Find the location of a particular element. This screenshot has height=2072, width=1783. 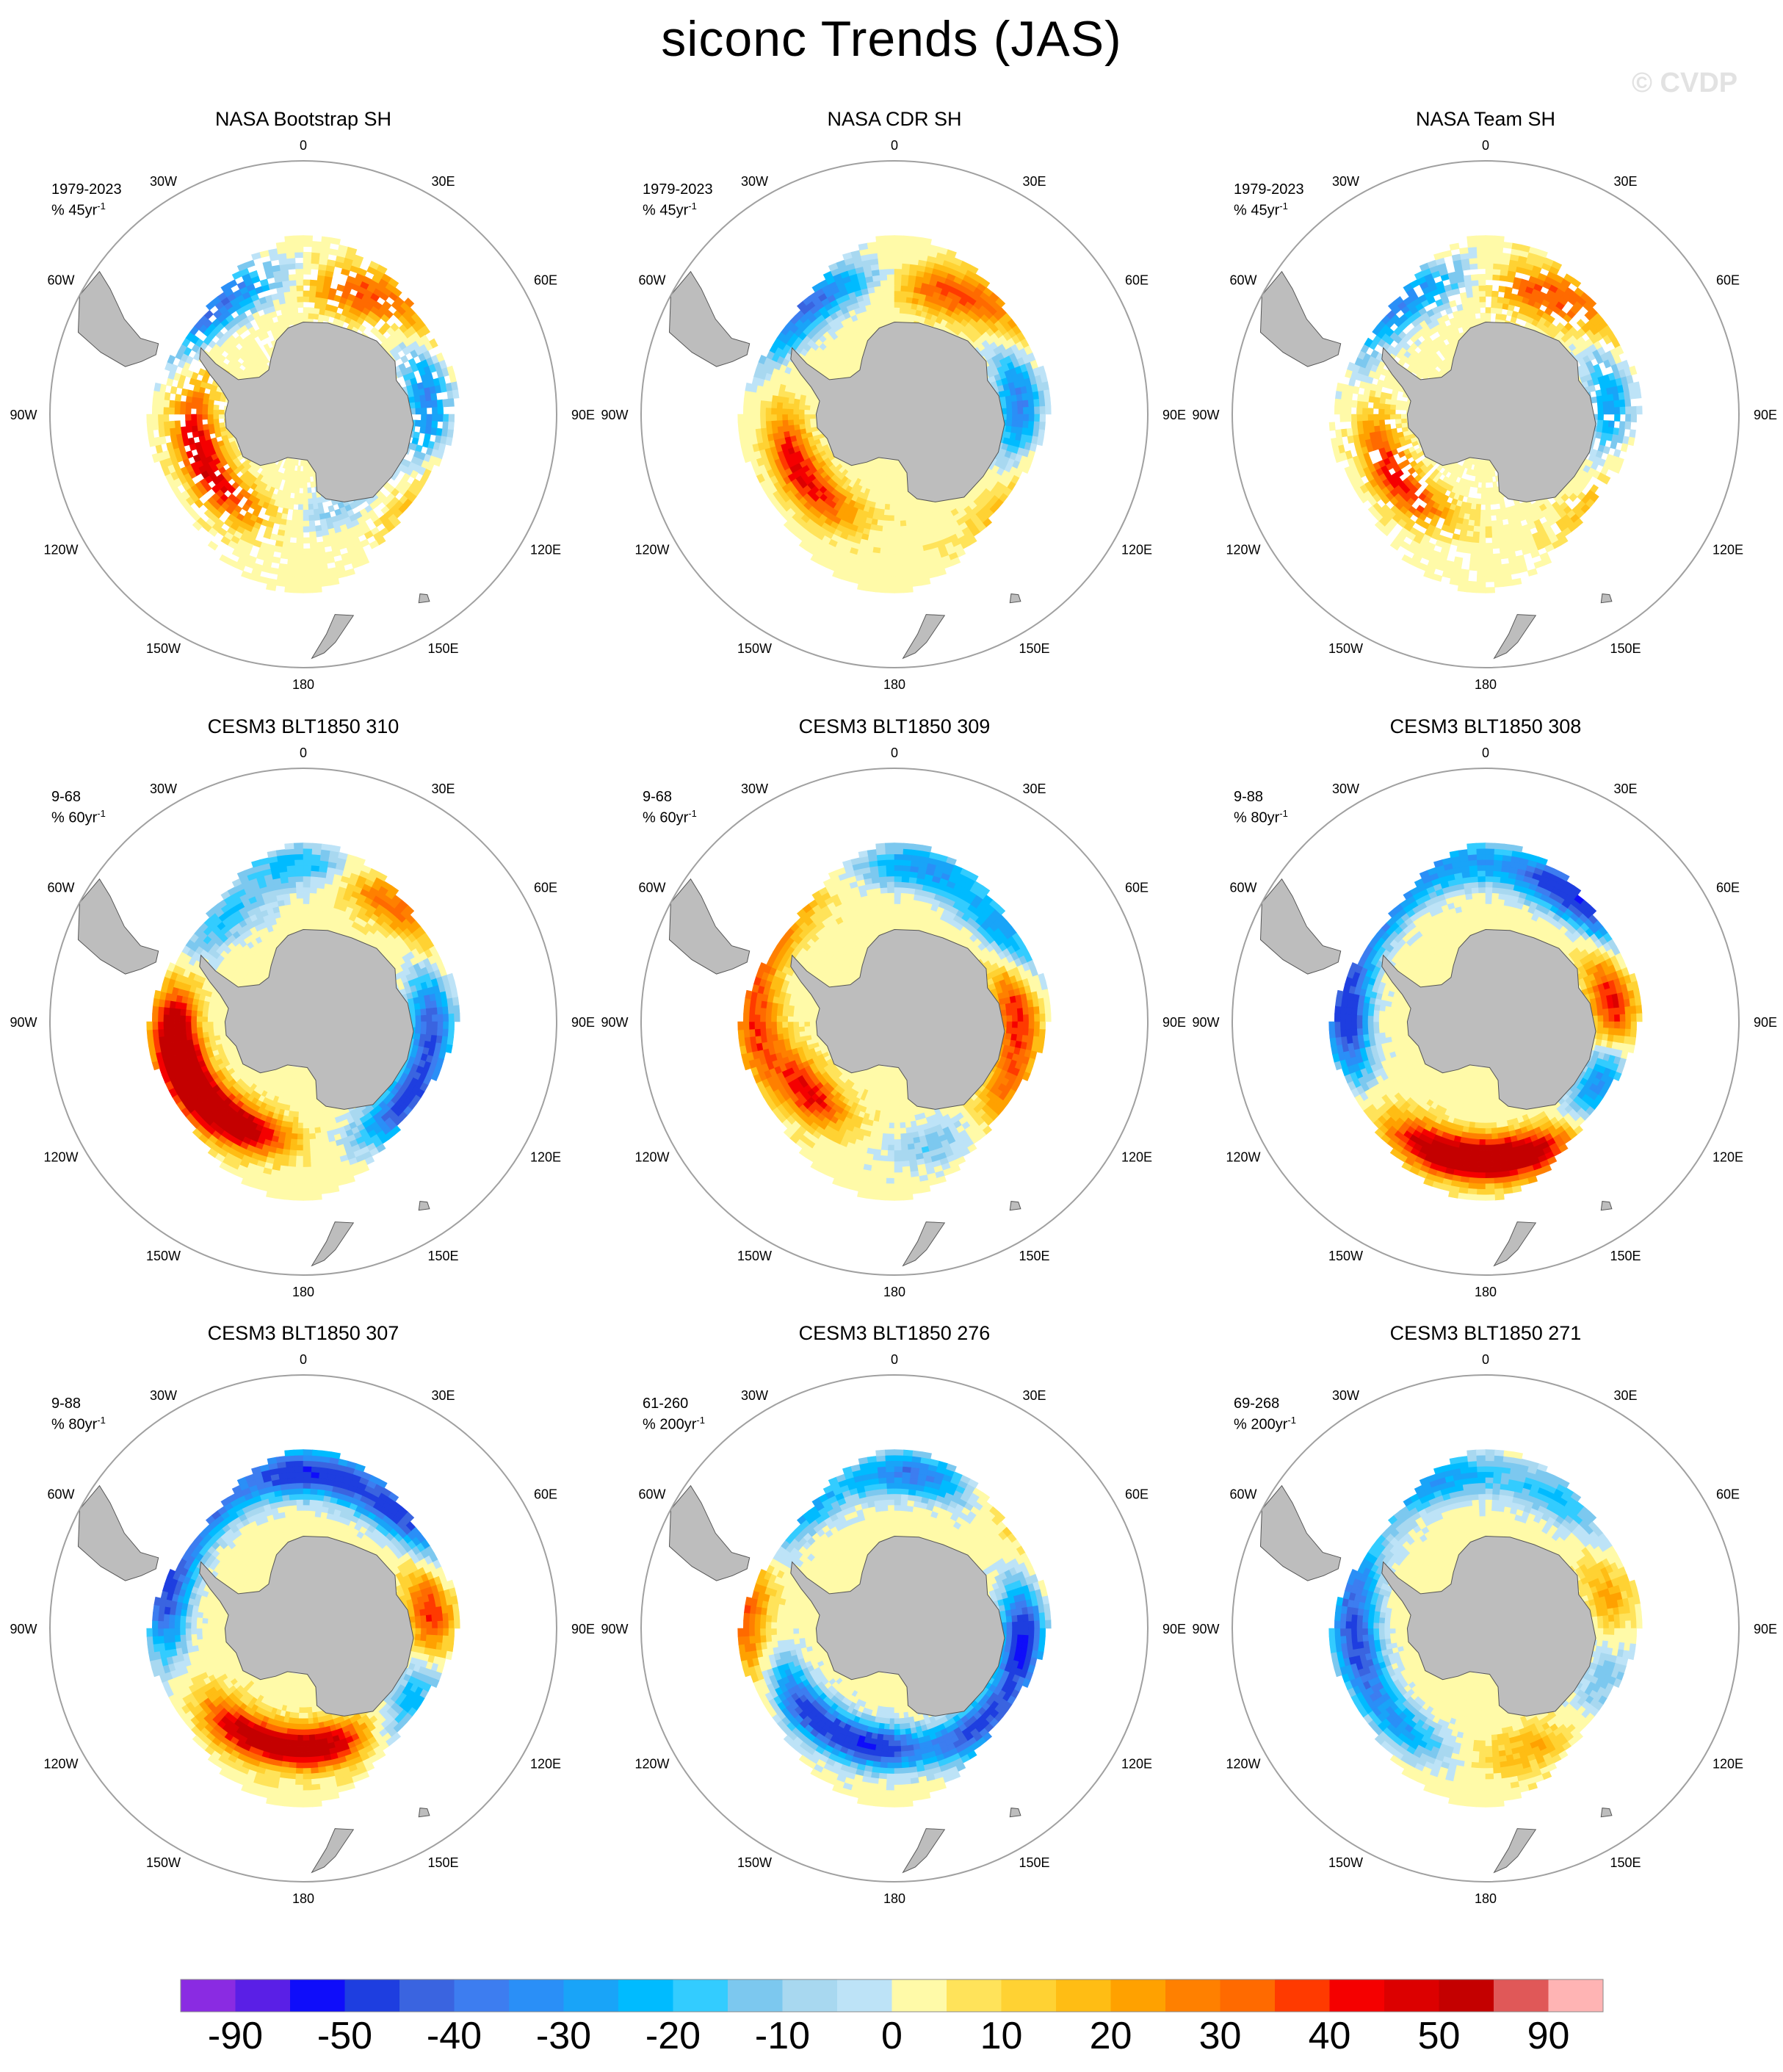

panel-units: % 45yr-1 is located at coordinates (78, 208).